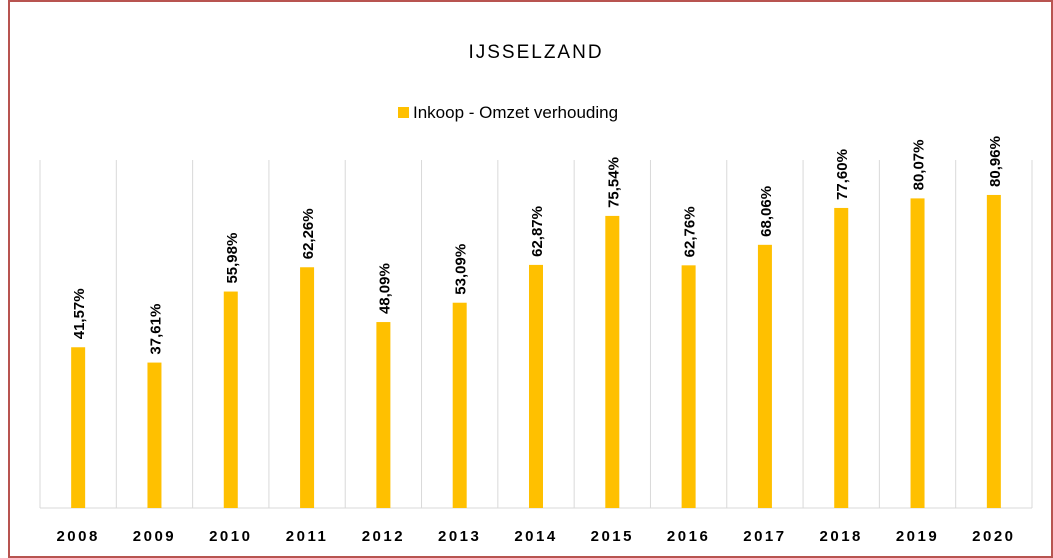 This screenshot has width=1053, height=558. Describe the element at coordinates (690, 231) in the screenshot. I see `data-label: 62,76%` at that location.